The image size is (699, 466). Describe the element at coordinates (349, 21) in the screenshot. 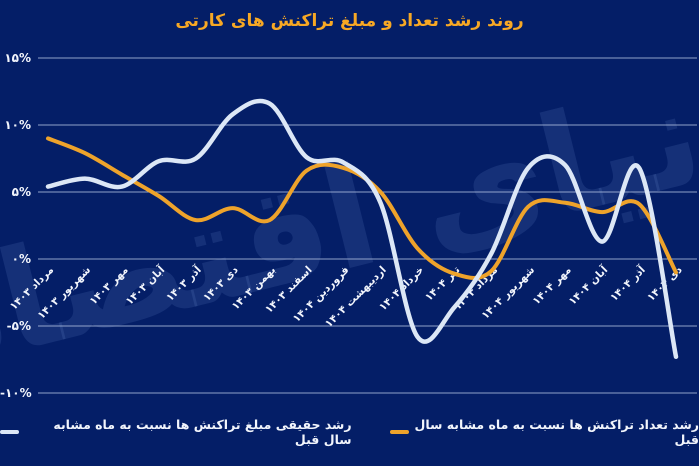

I see `page-title: روند رشد تعداد و مبلغ تراکنش های کارتی` at that location.